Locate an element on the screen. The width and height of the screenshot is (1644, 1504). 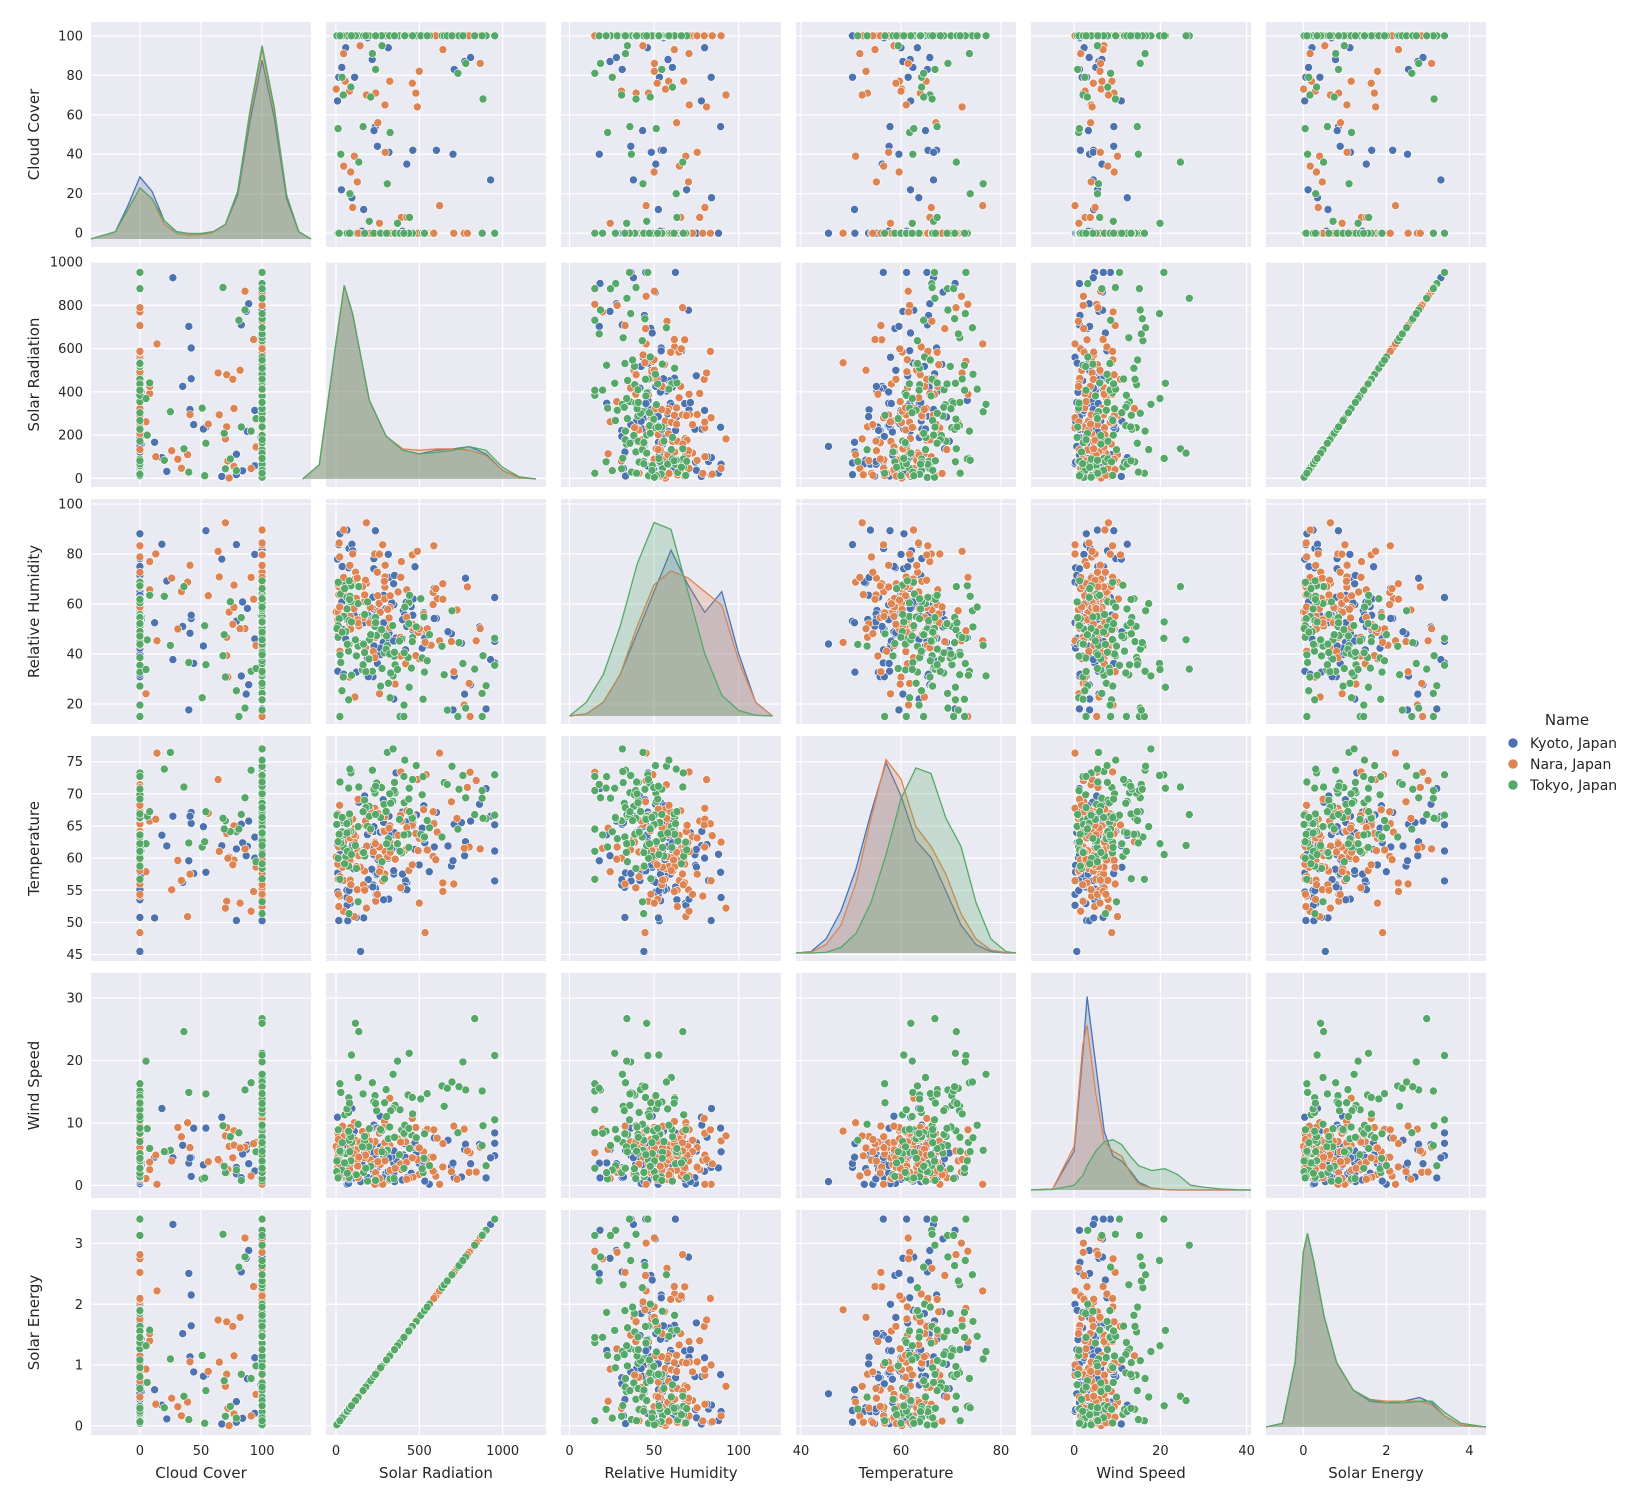
panel-relative-humidity-vs-wind-speed is located at coordinates (1141, 611).